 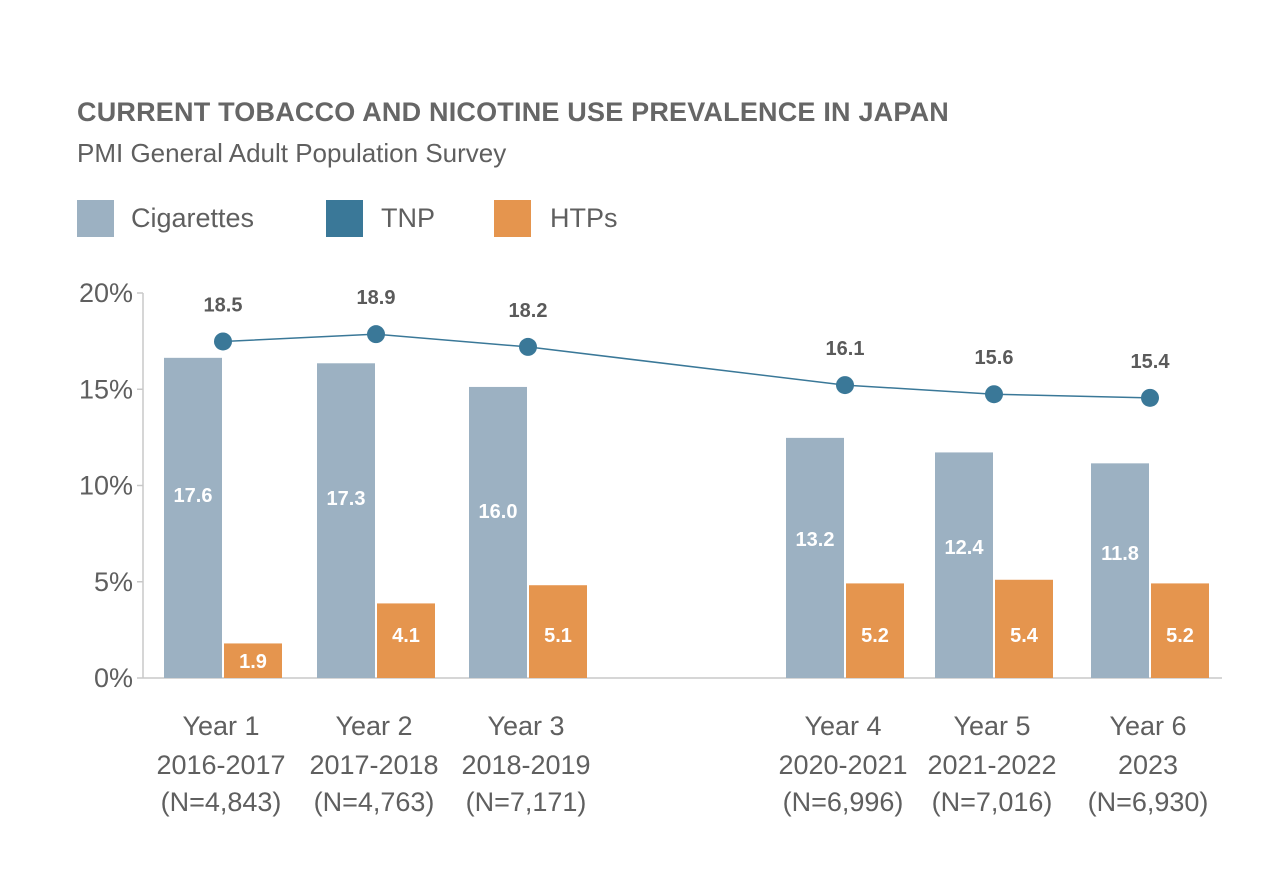 What do you see at coordinates (991, 726) in the screenshot?
I see `x-tick-label-year: Year 5` at bounding box center [991, 726].